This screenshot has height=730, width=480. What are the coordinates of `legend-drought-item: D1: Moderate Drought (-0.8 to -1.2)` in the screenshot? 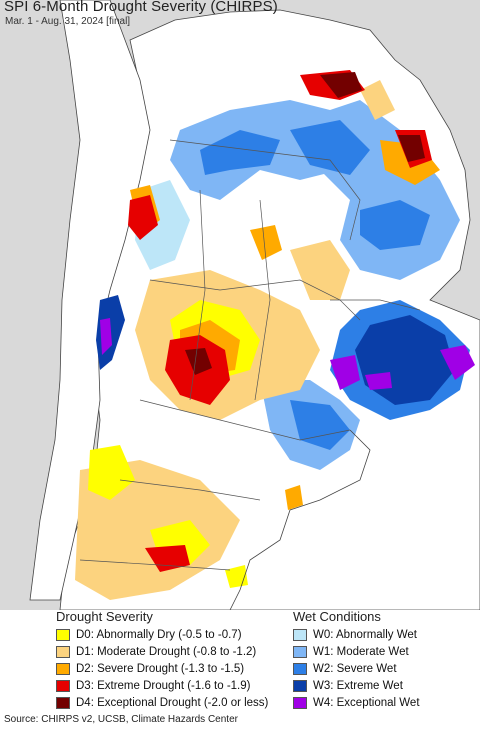 It's located at (162, 651).